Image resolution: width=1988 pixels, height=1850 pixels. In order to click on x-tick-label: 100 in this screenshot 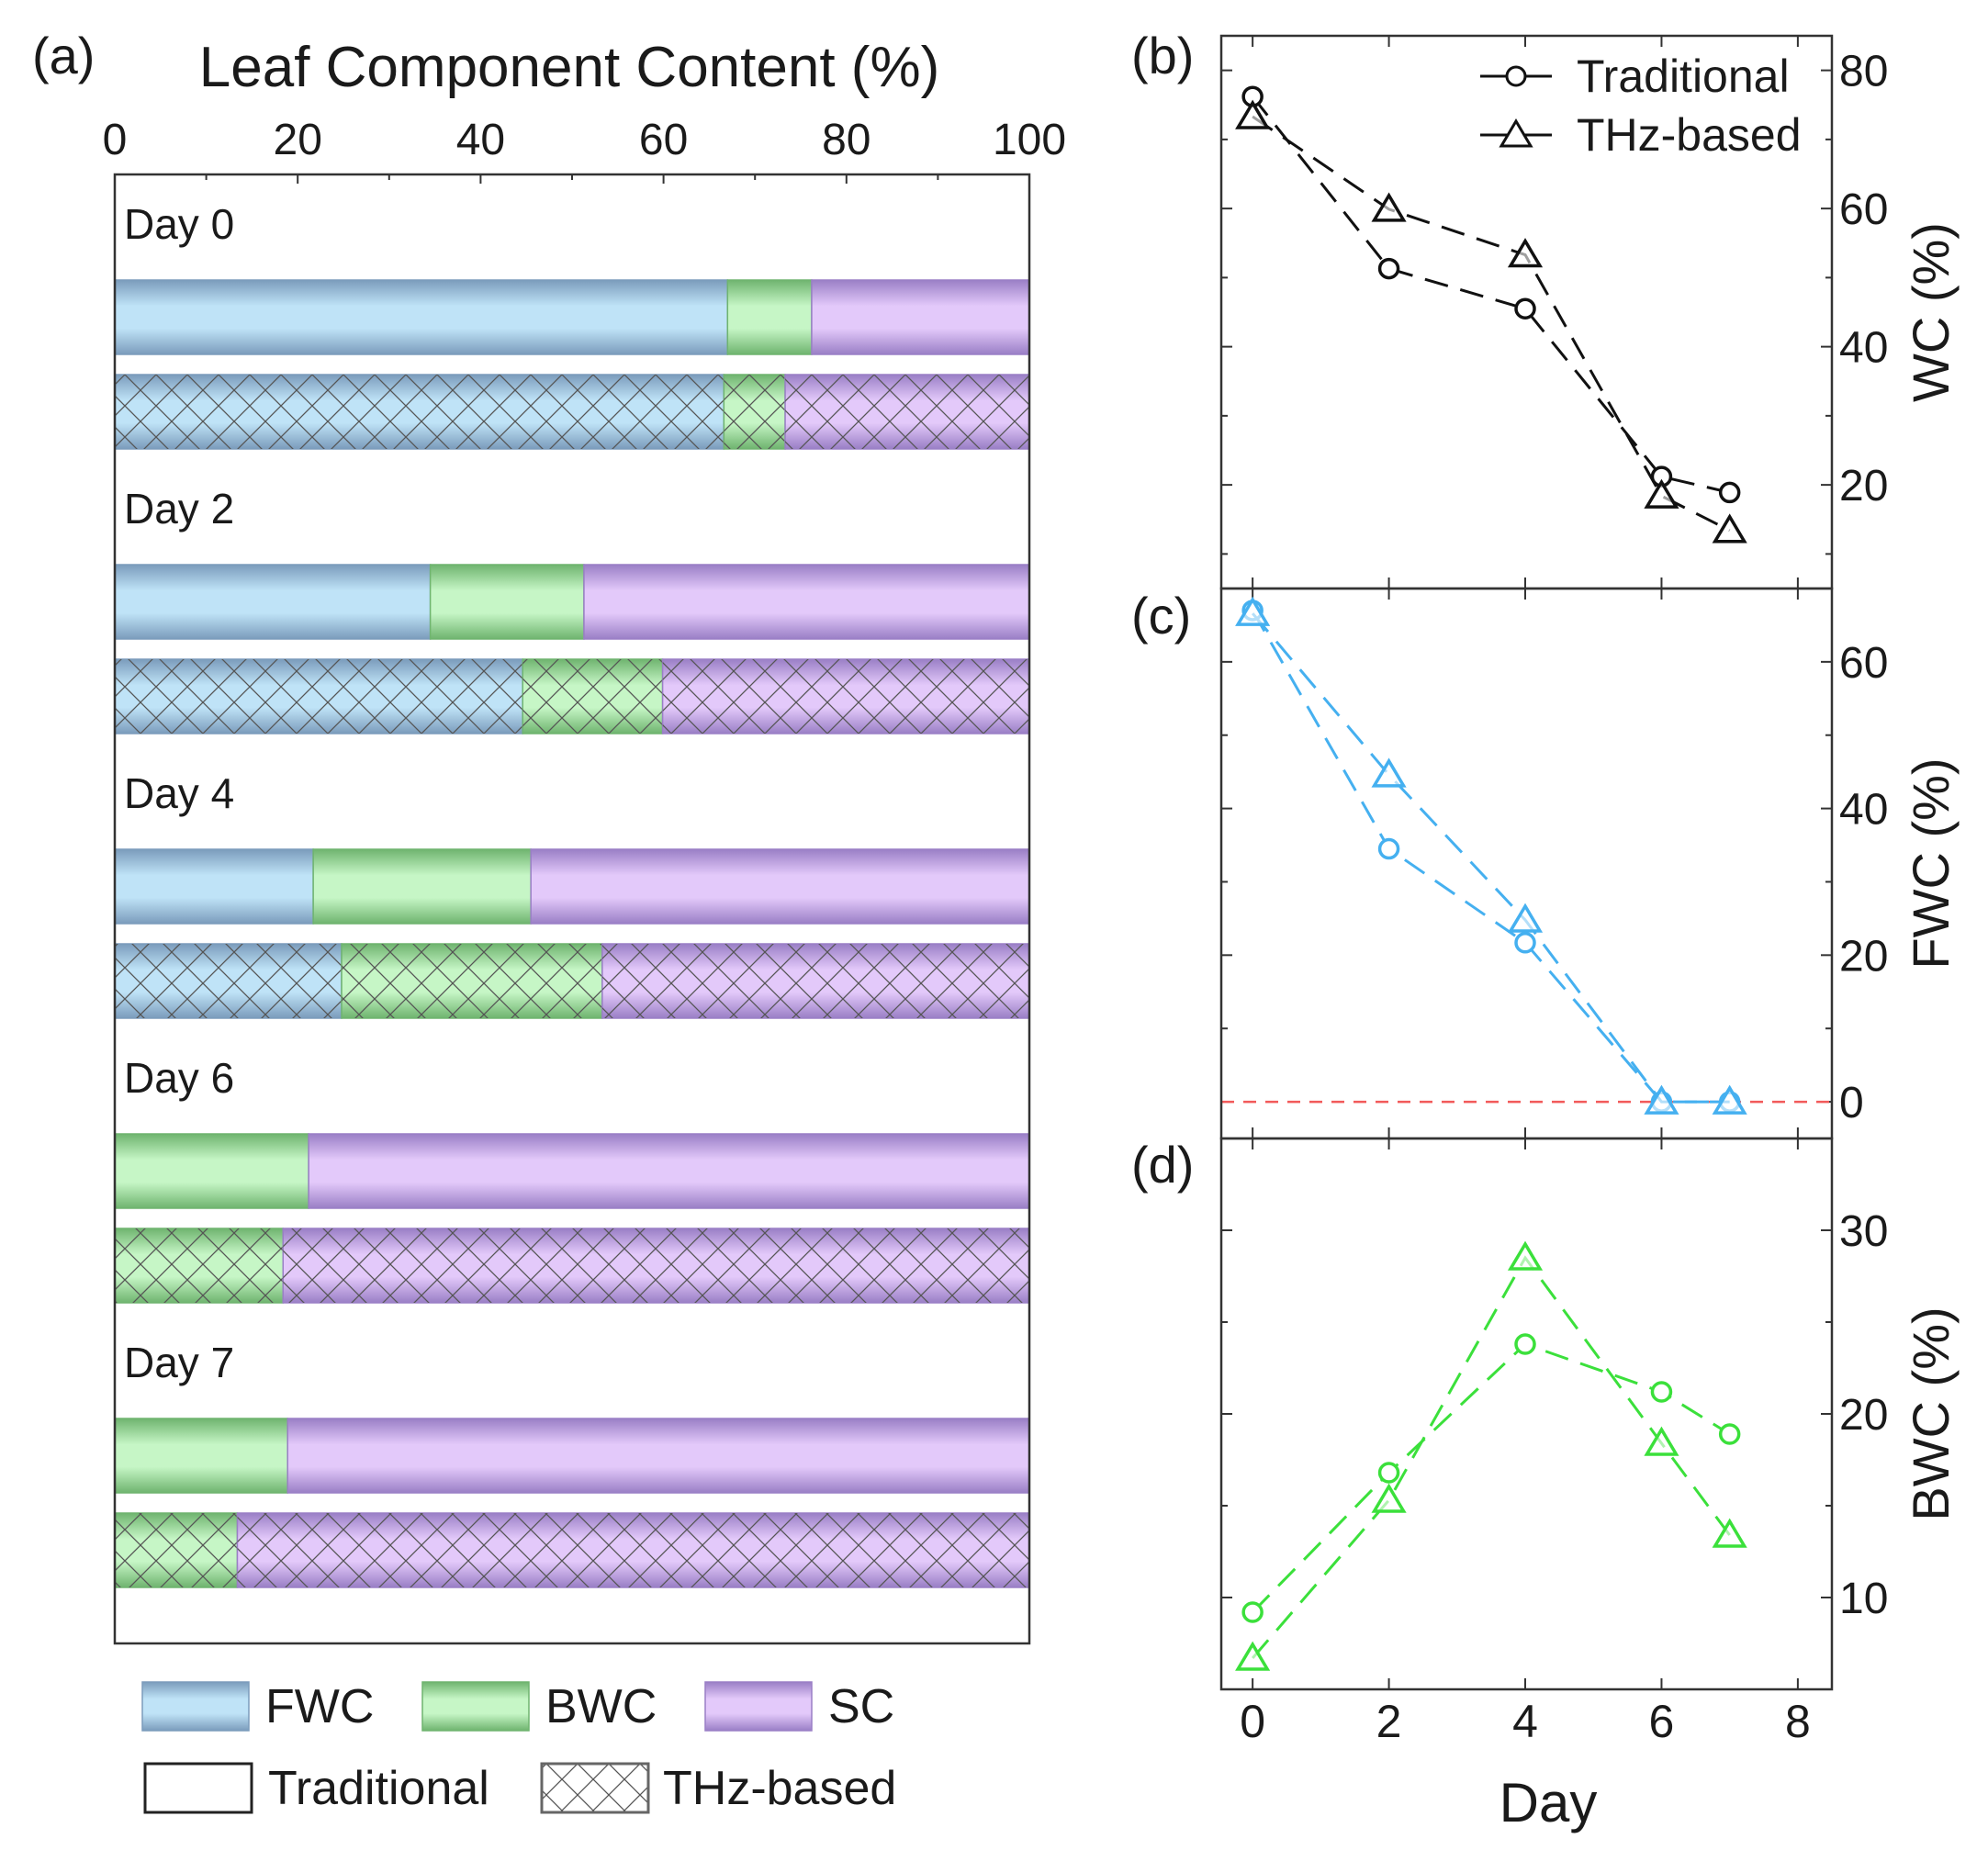, I will do `click(1030, 140)`.